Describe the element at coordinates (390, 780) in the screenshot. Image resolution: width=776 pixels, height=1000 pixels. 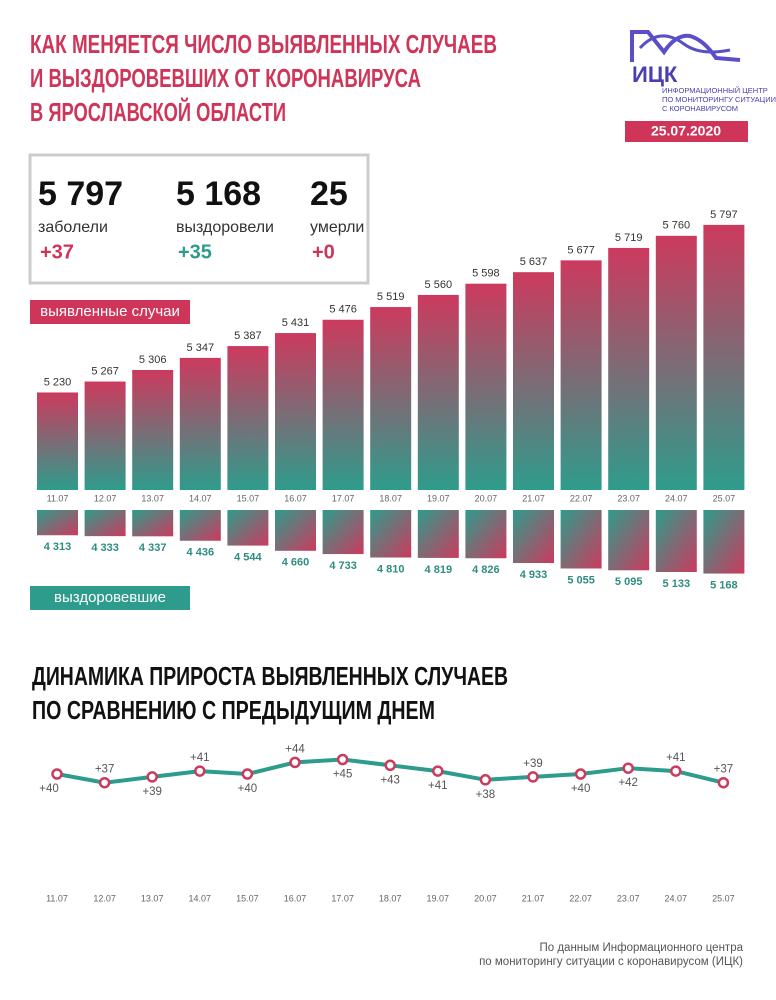
I see `value-label: +43` at that location.